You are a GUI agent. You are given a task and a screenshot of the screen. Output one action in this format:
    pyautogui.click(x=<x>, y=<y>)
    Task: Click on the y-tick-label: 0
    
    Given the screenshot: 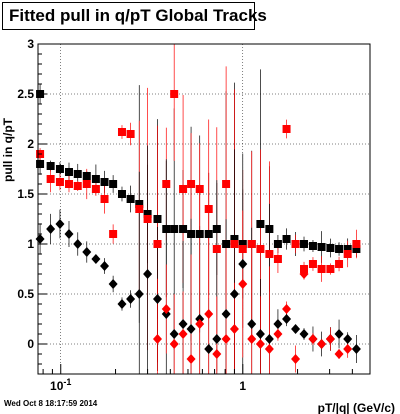 What is the action you would take?
    pyautogui.click(x=30, y=344)
    